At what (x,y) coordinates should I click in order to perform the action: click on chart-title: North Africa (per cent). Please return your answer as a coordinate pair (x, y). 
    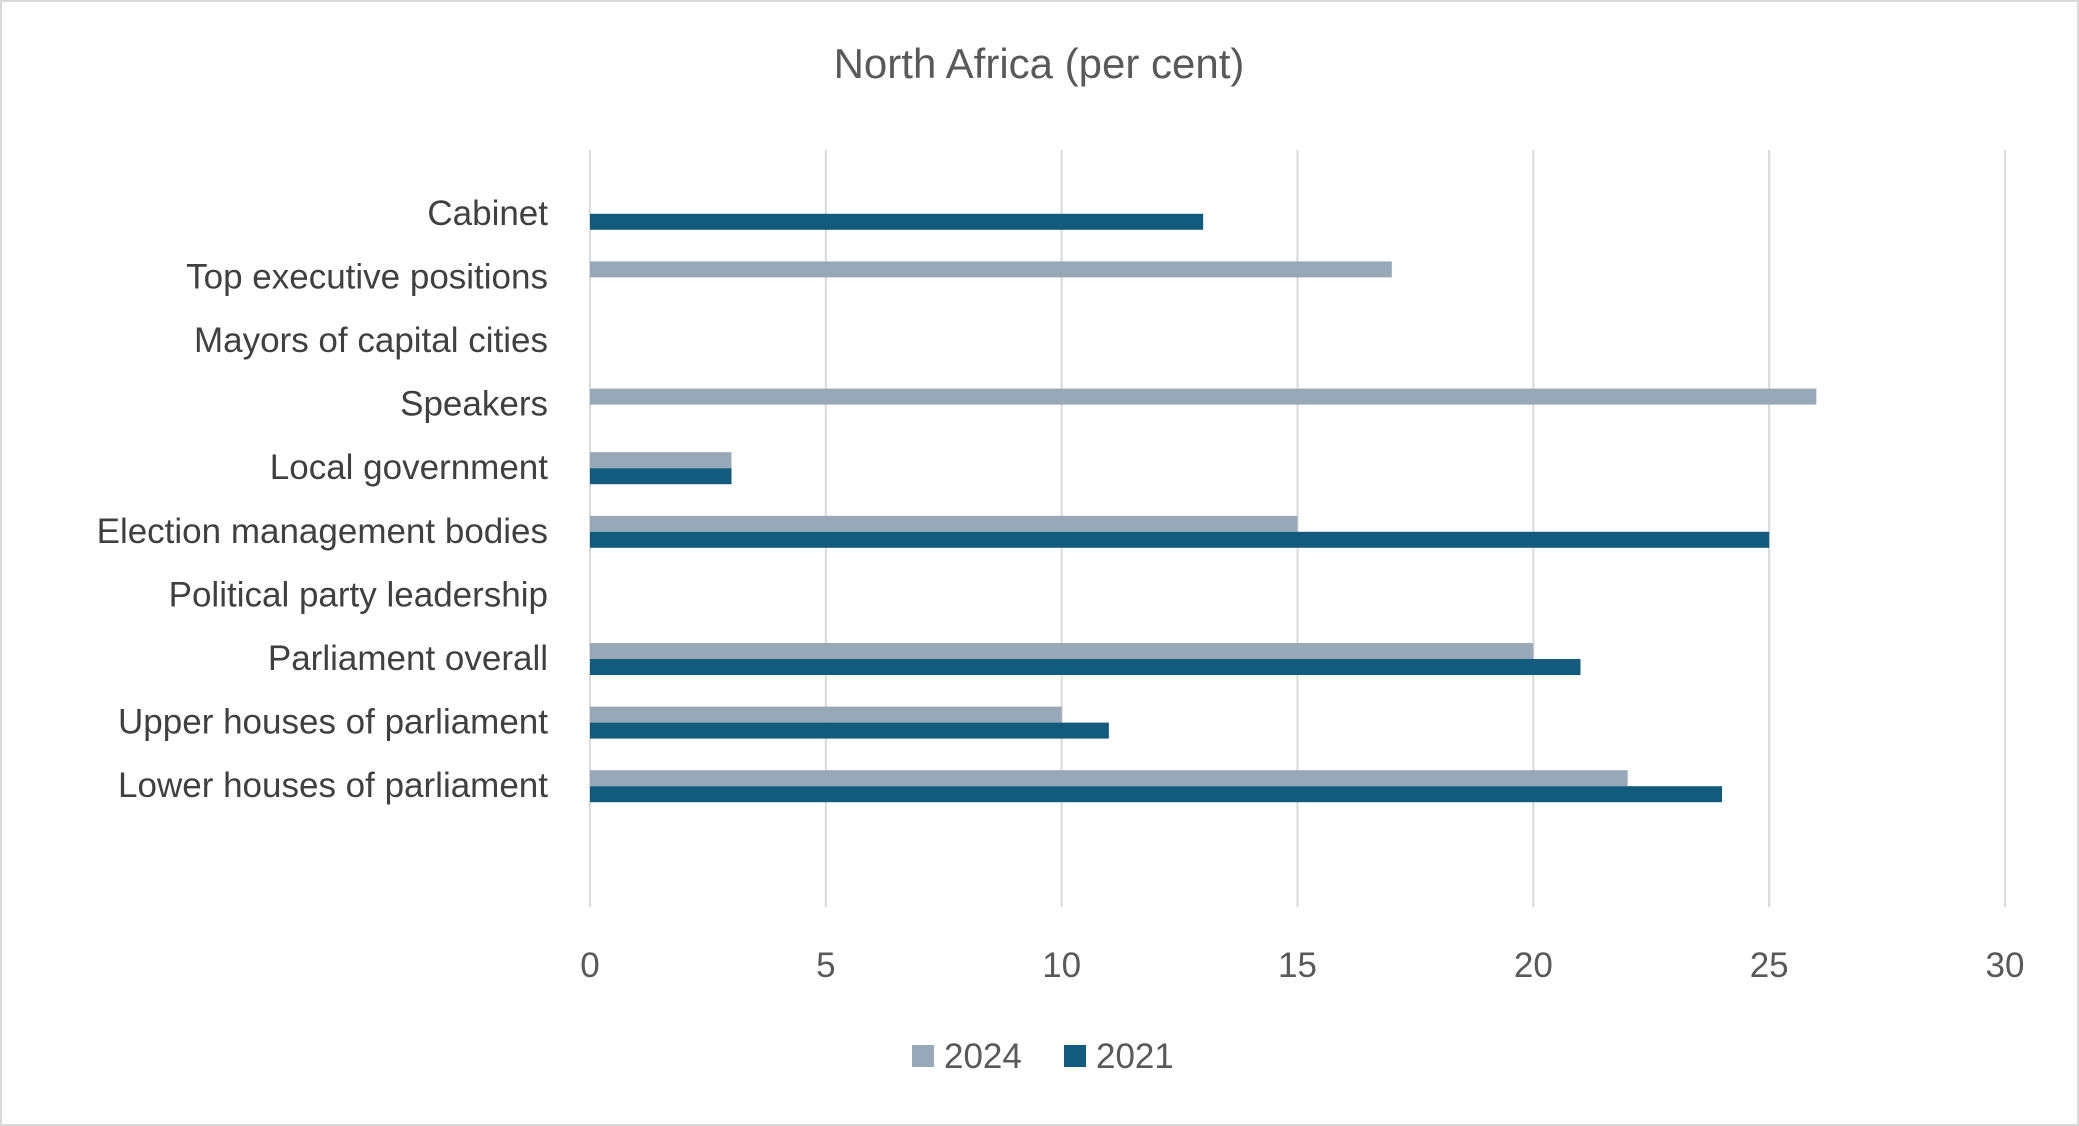
    Looking at the image, I should click on (1039, 63).